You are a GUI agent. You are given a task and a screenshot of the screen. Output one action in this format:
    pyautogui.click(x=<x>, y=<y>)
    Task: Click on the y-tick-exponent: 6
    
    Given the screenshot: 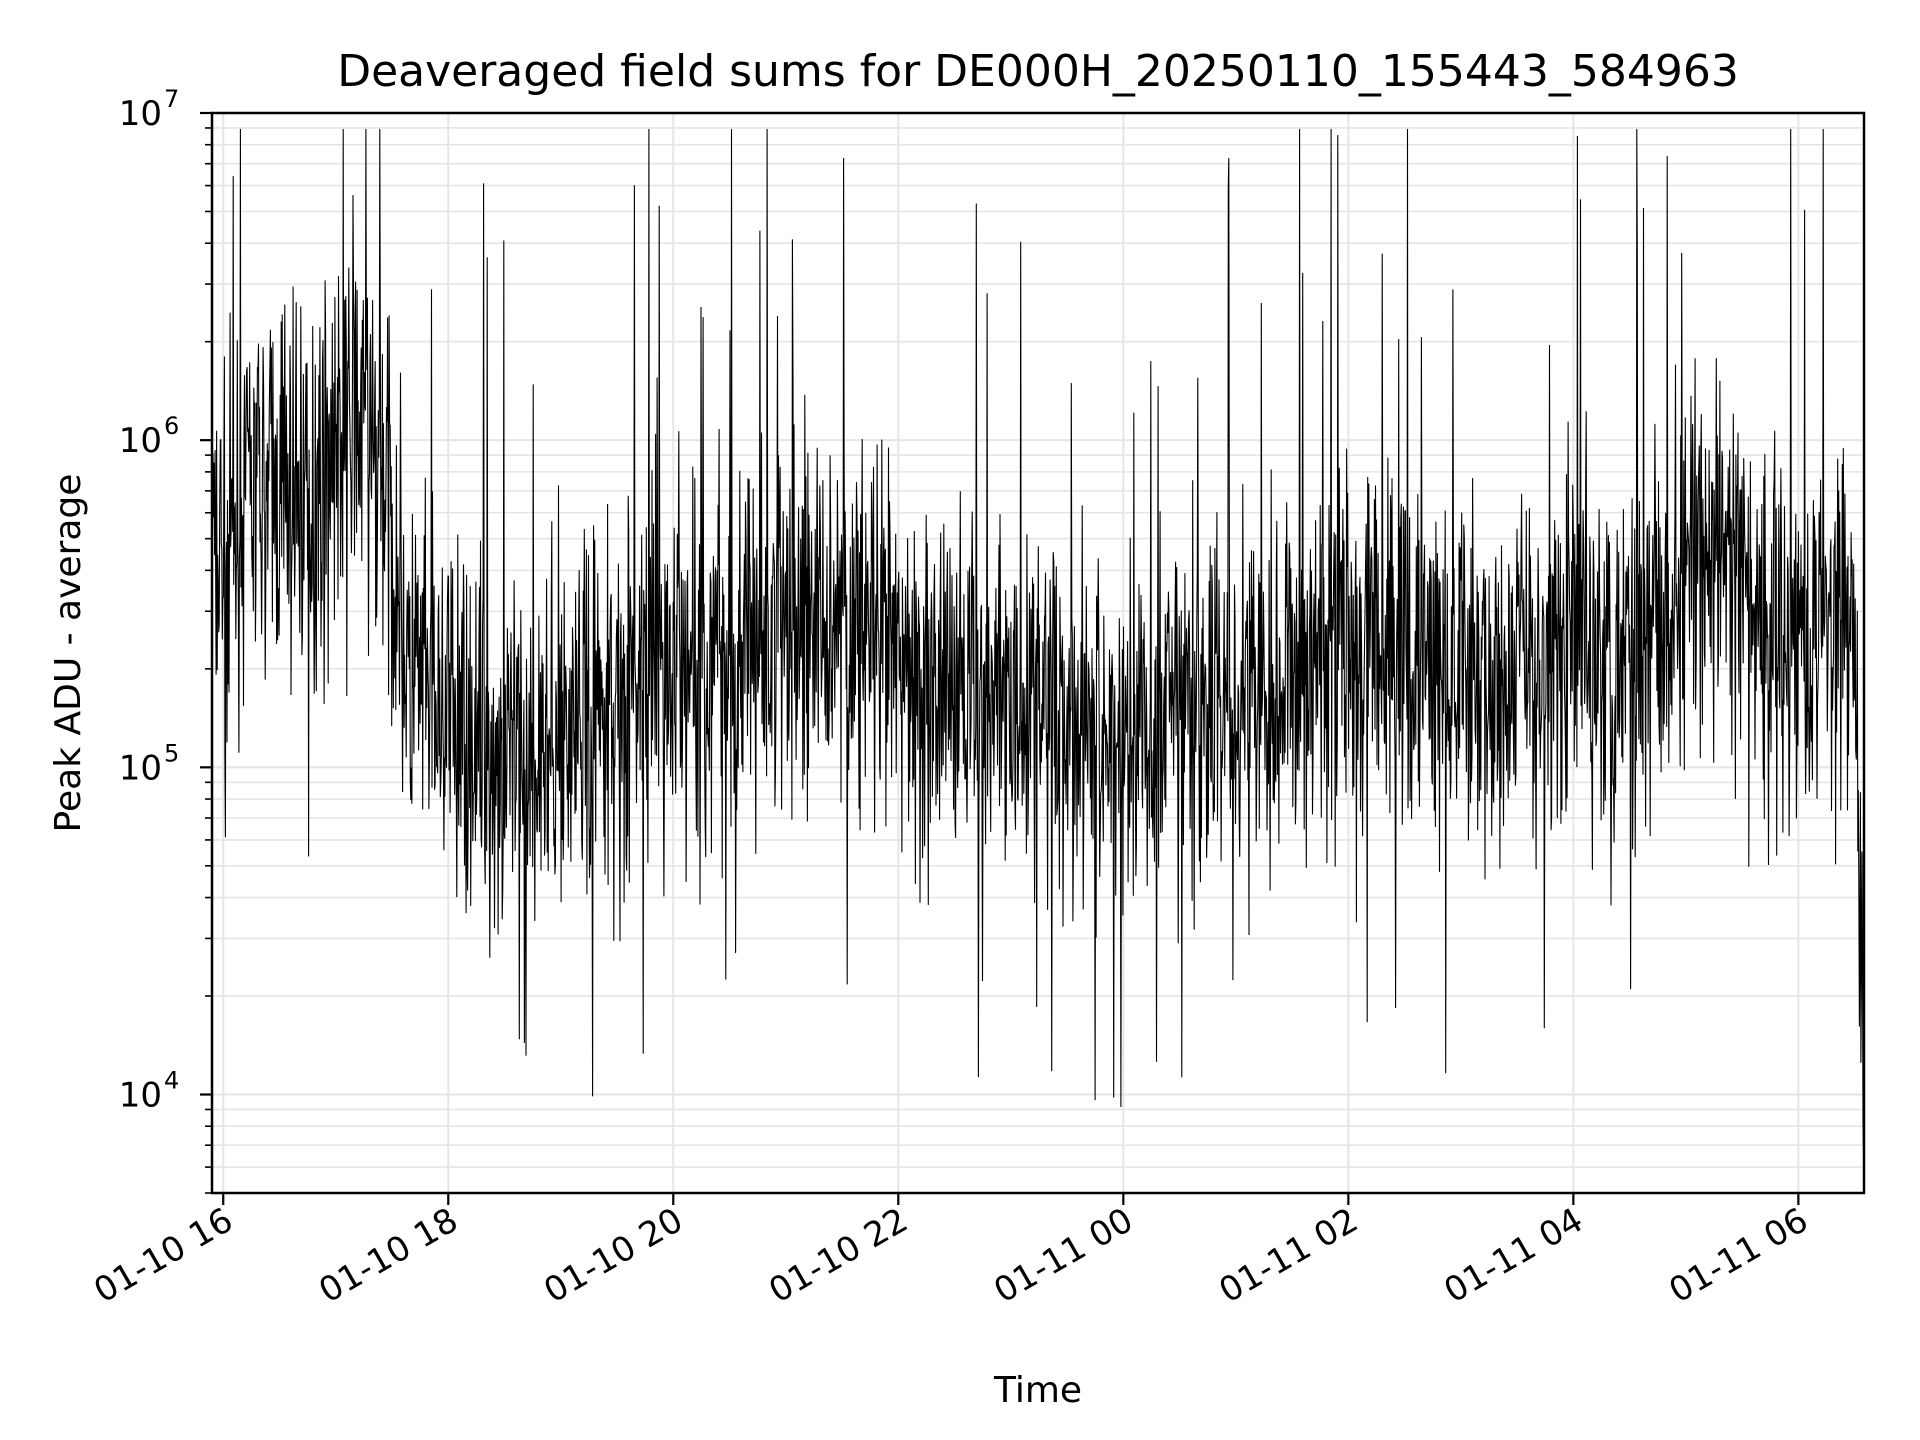 What is the action you would take?
    pyautogui.click(x=171, y=426)
    